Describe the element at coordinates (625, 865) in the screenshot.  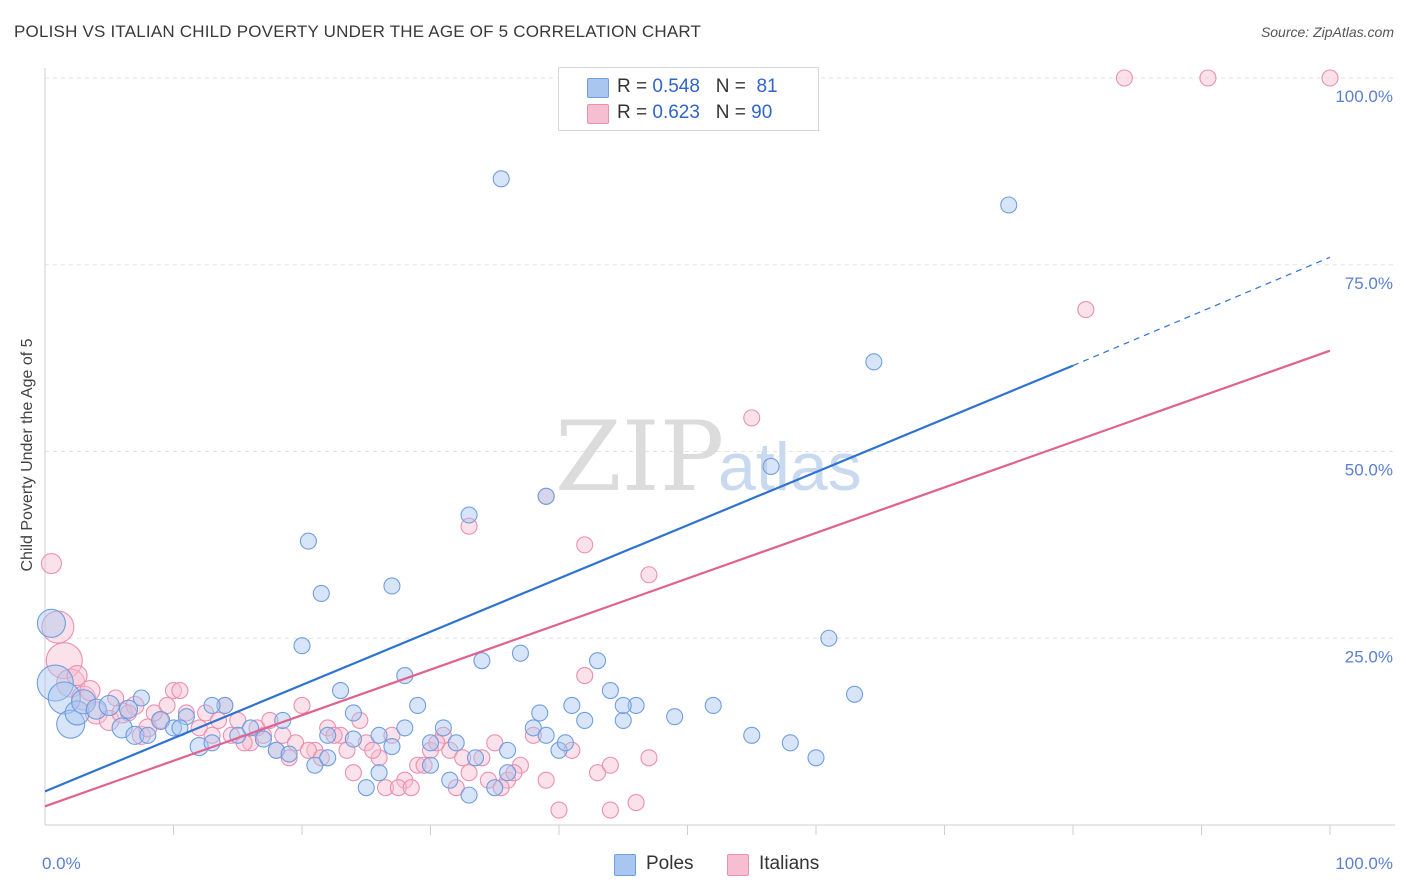
I see `poles-legend-swatch` at that location.